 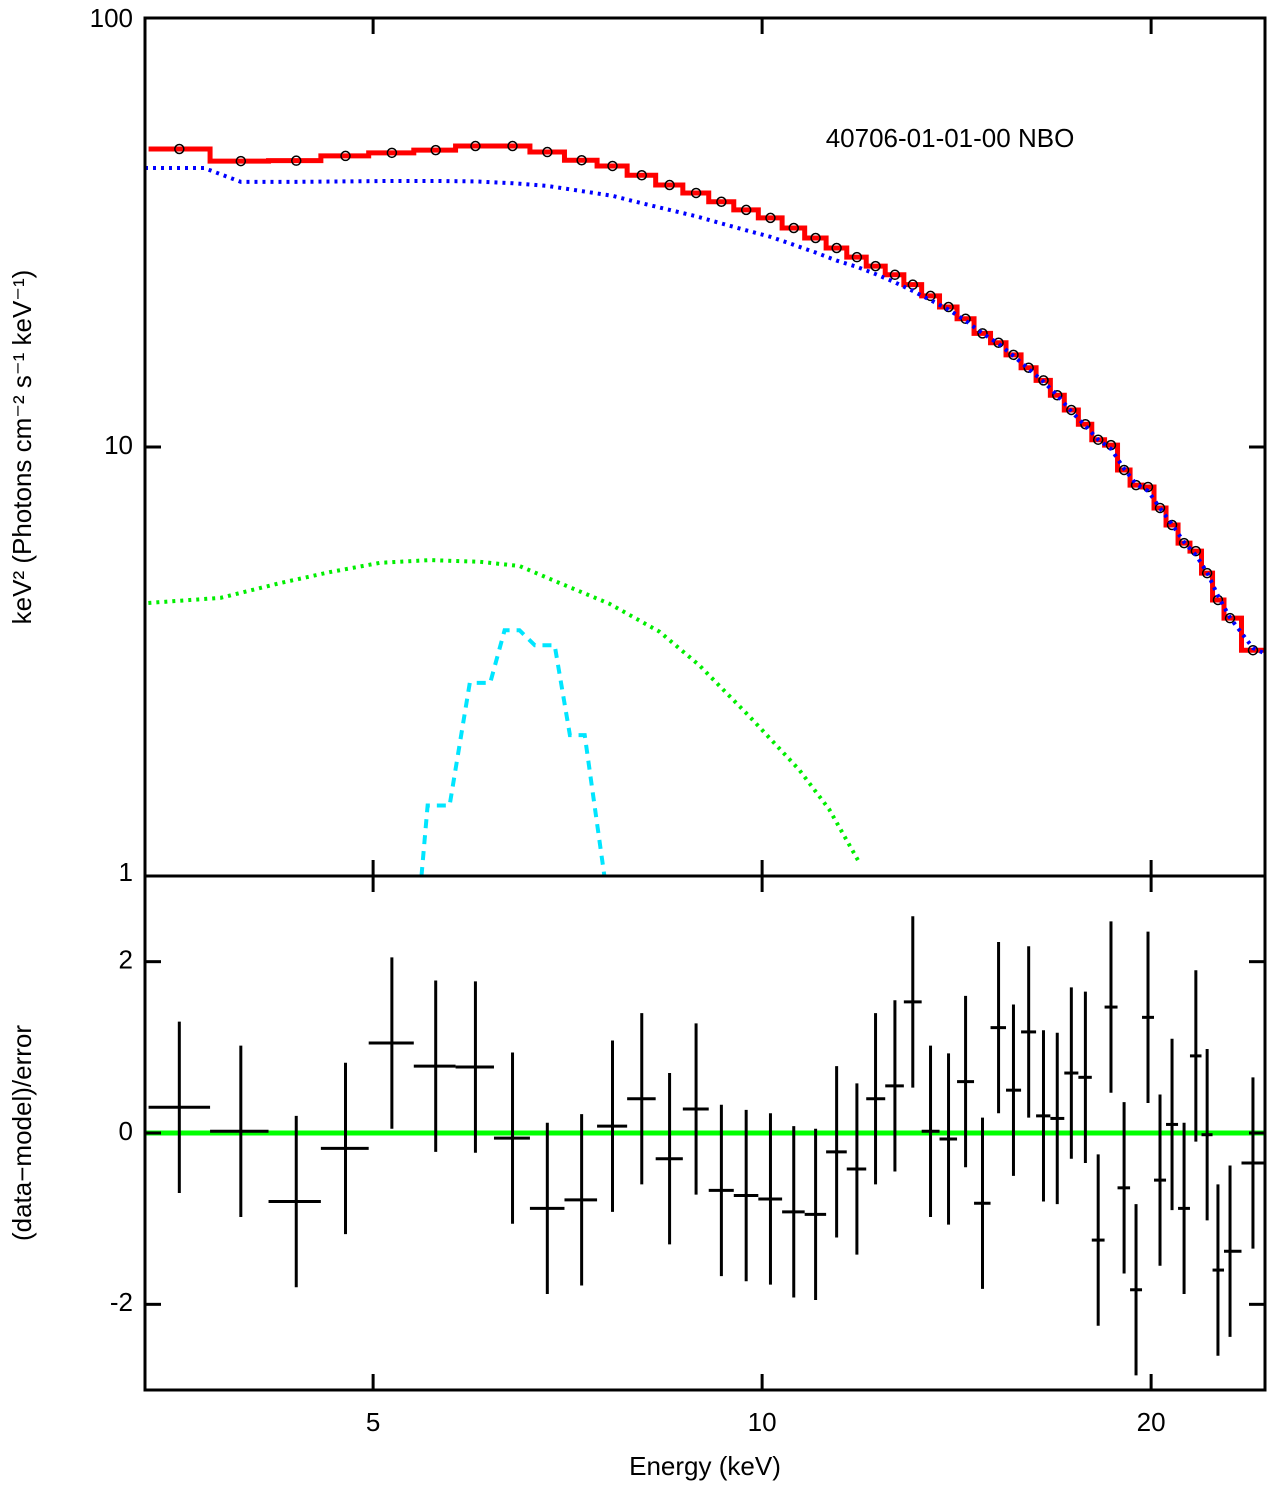 I want to click on y-tick-label: 2, so click(x=126, y=960).